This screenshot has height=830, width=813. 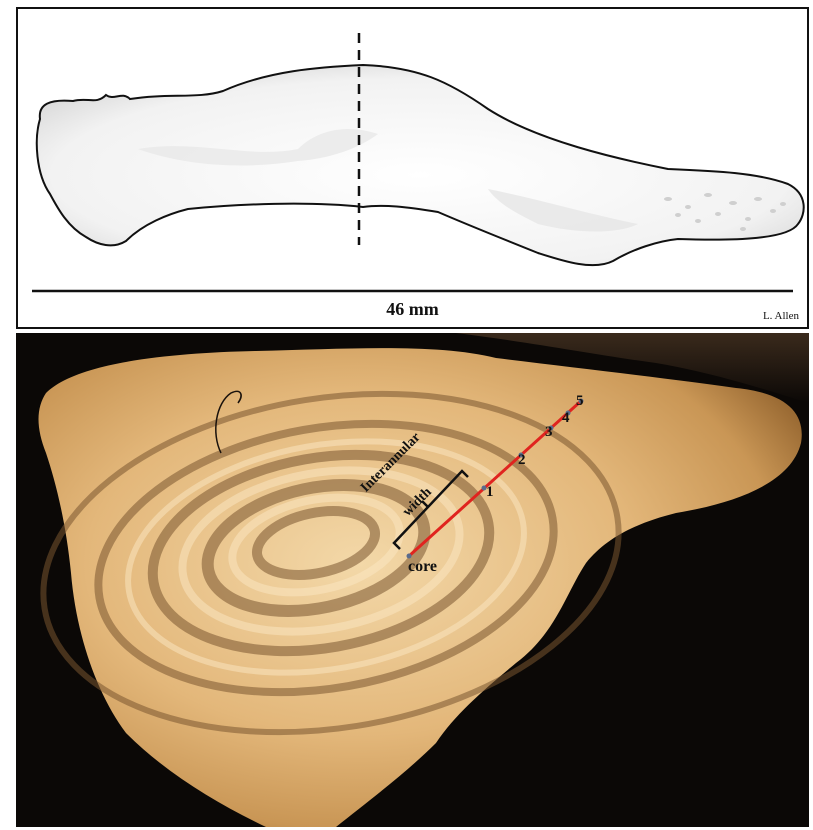 I want to click on annulus-label-5: 5, so click(x=580, y=401).